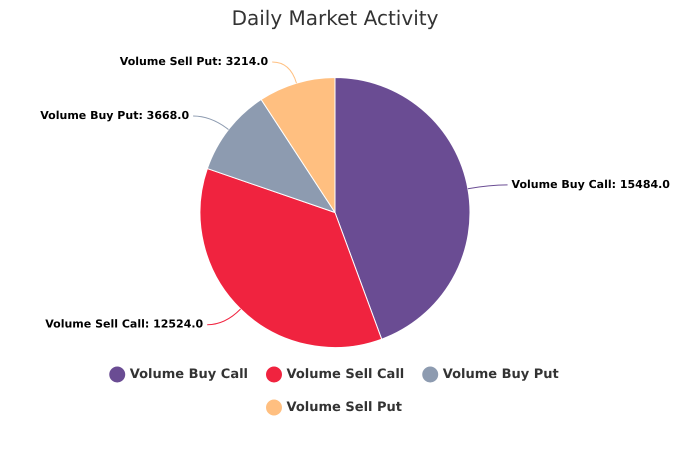  Describe the element at coordinates (345, 374) in the screenshot. I see `legend-label: Volume Sell Call` at that location.